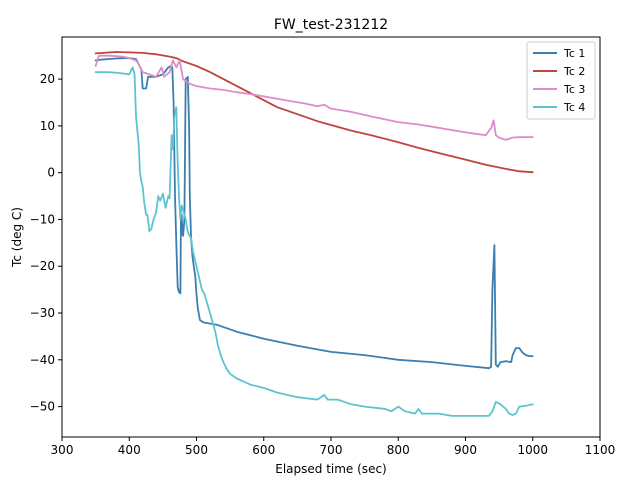 The image size is (640, 487). I want to click on x-tick-label: 1100, so click(600, 450).